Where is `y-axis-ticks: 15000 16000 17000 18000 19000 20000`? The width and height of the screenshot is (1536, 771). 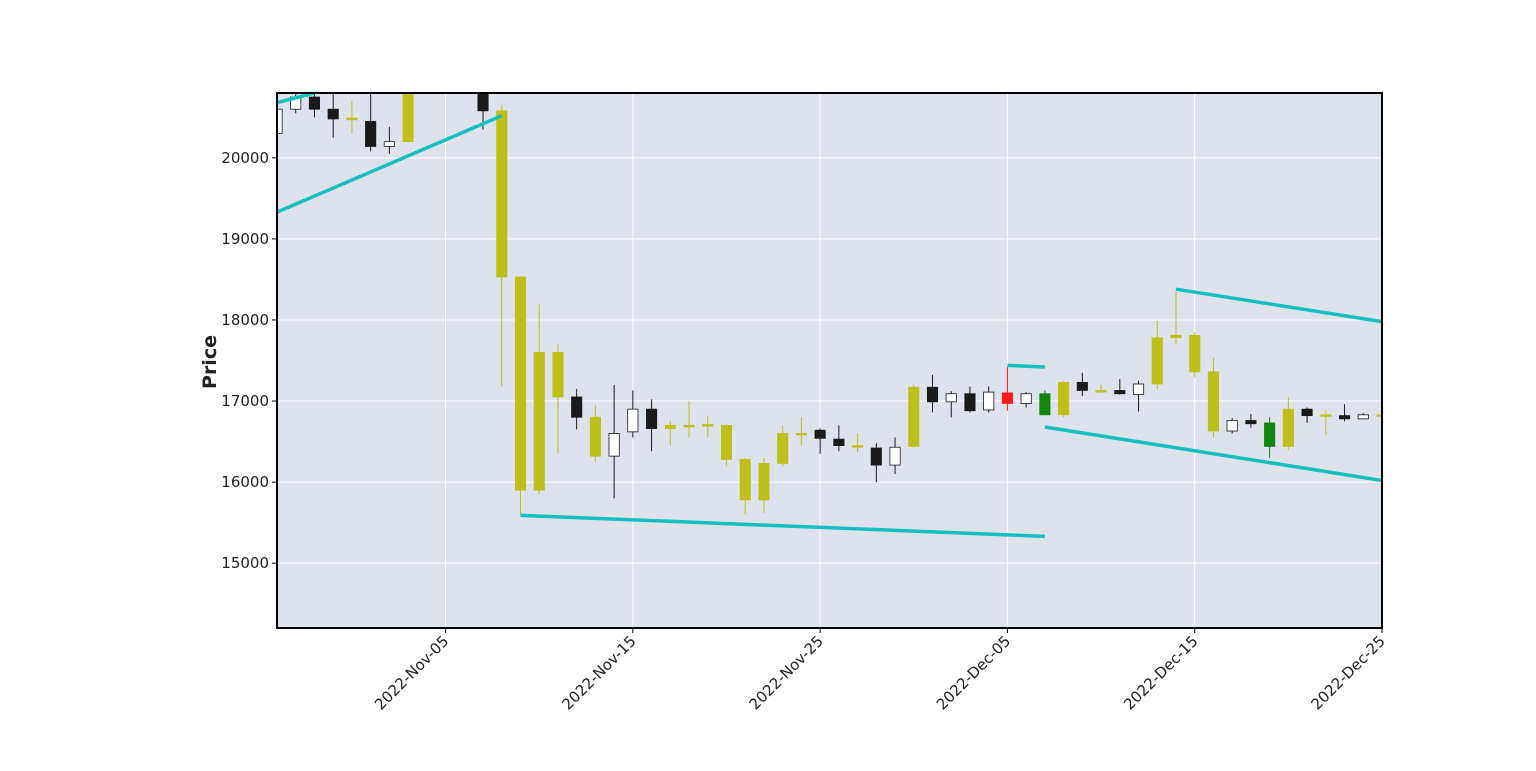
y-axis-ticks: 15000 16000 17000 18000 19000 20000 is located at coordinates (249, 360).